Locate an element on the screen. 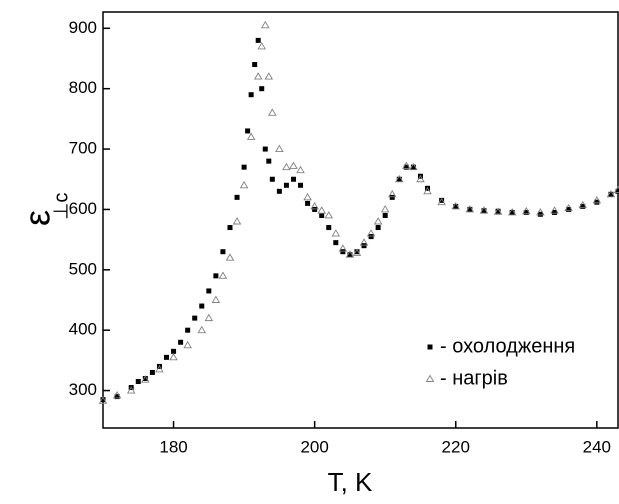 The width and height of the screenshot is (619, 504). x-tick-label: 240 is located at coordinates (597, 446).